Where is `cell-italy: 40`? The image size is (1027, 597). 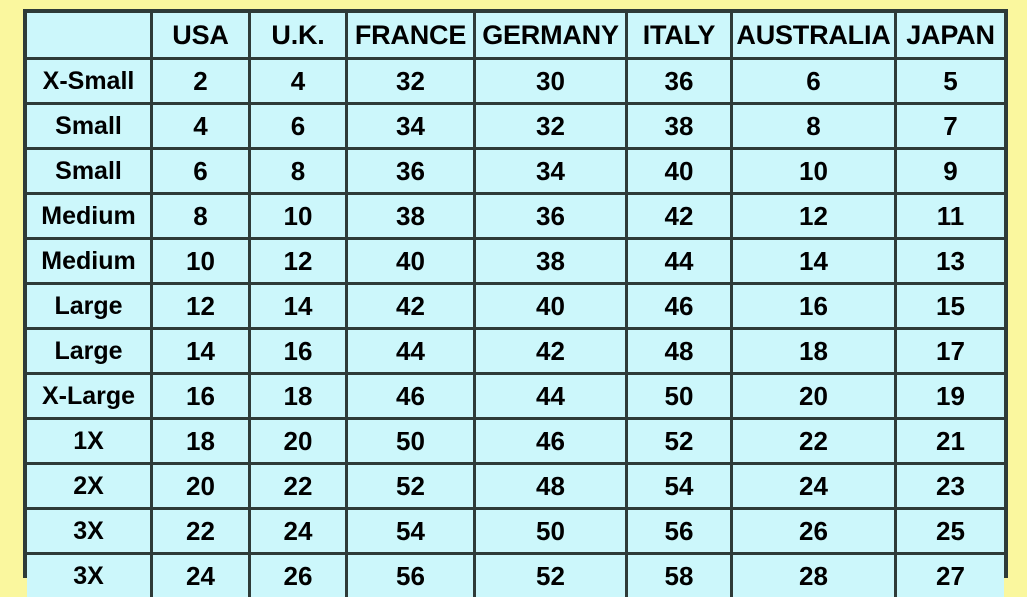 cell-italy: 40 is located at coordinates (680, 172).